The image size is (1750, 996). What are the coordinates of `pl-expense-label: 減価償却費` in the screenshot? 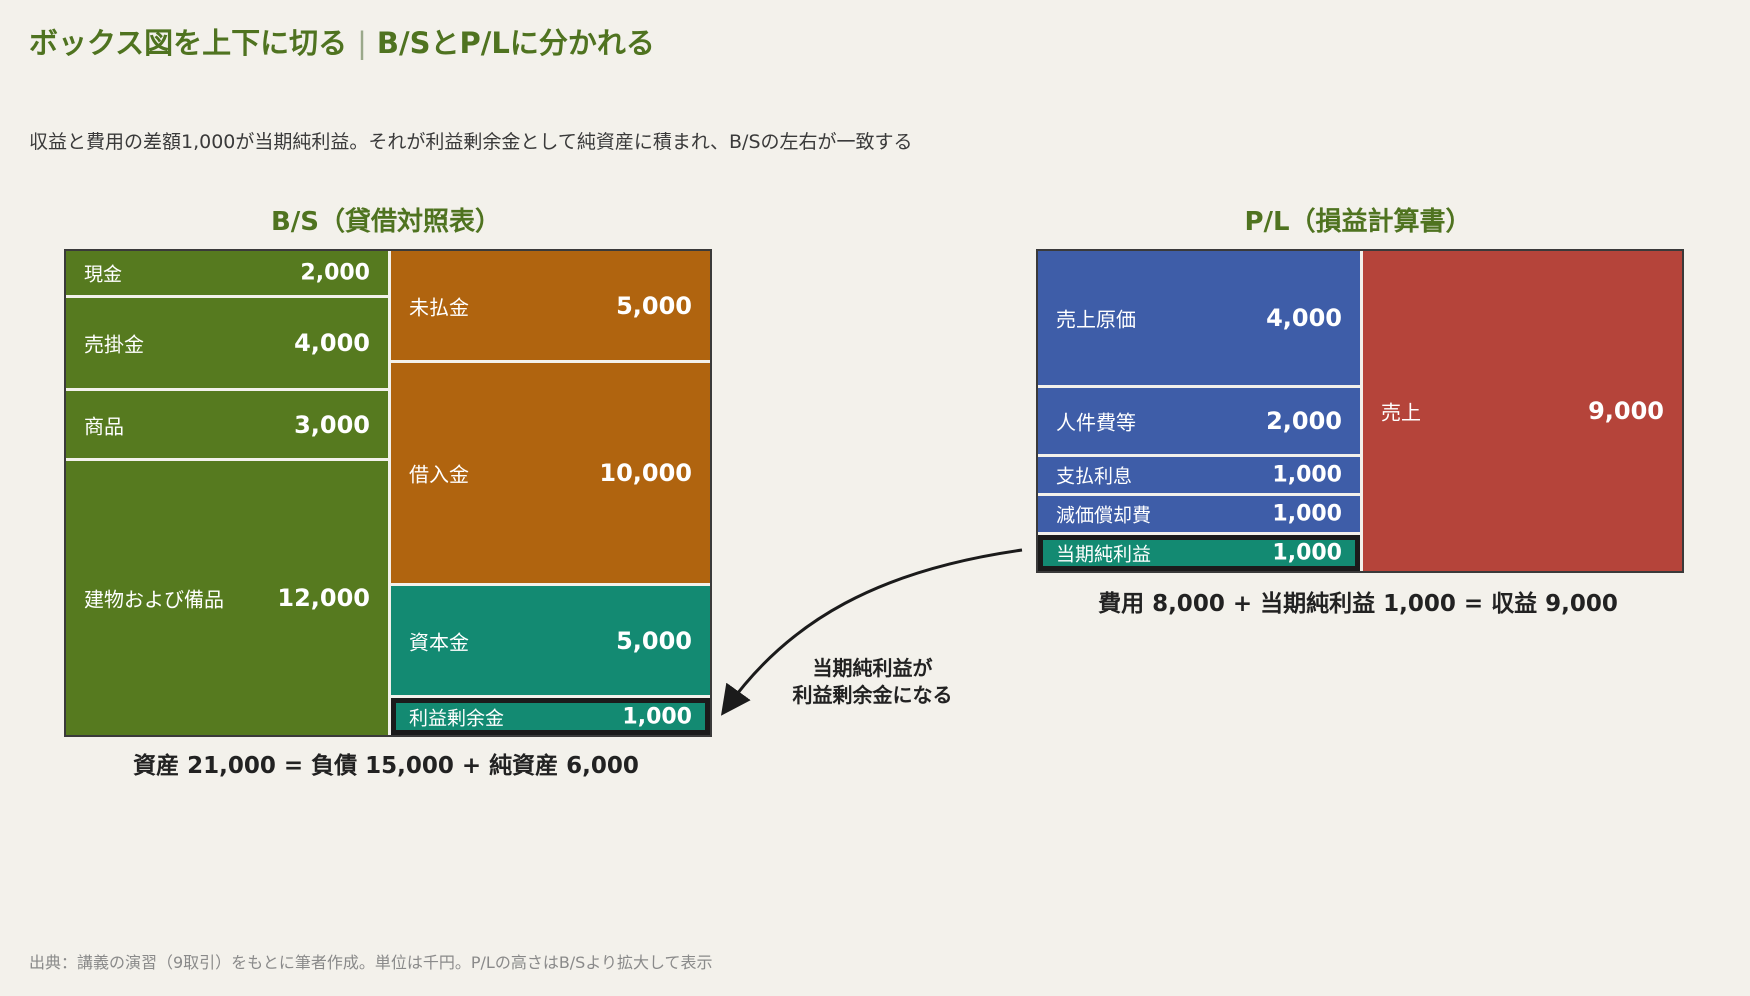 It's located at (1104, 515).